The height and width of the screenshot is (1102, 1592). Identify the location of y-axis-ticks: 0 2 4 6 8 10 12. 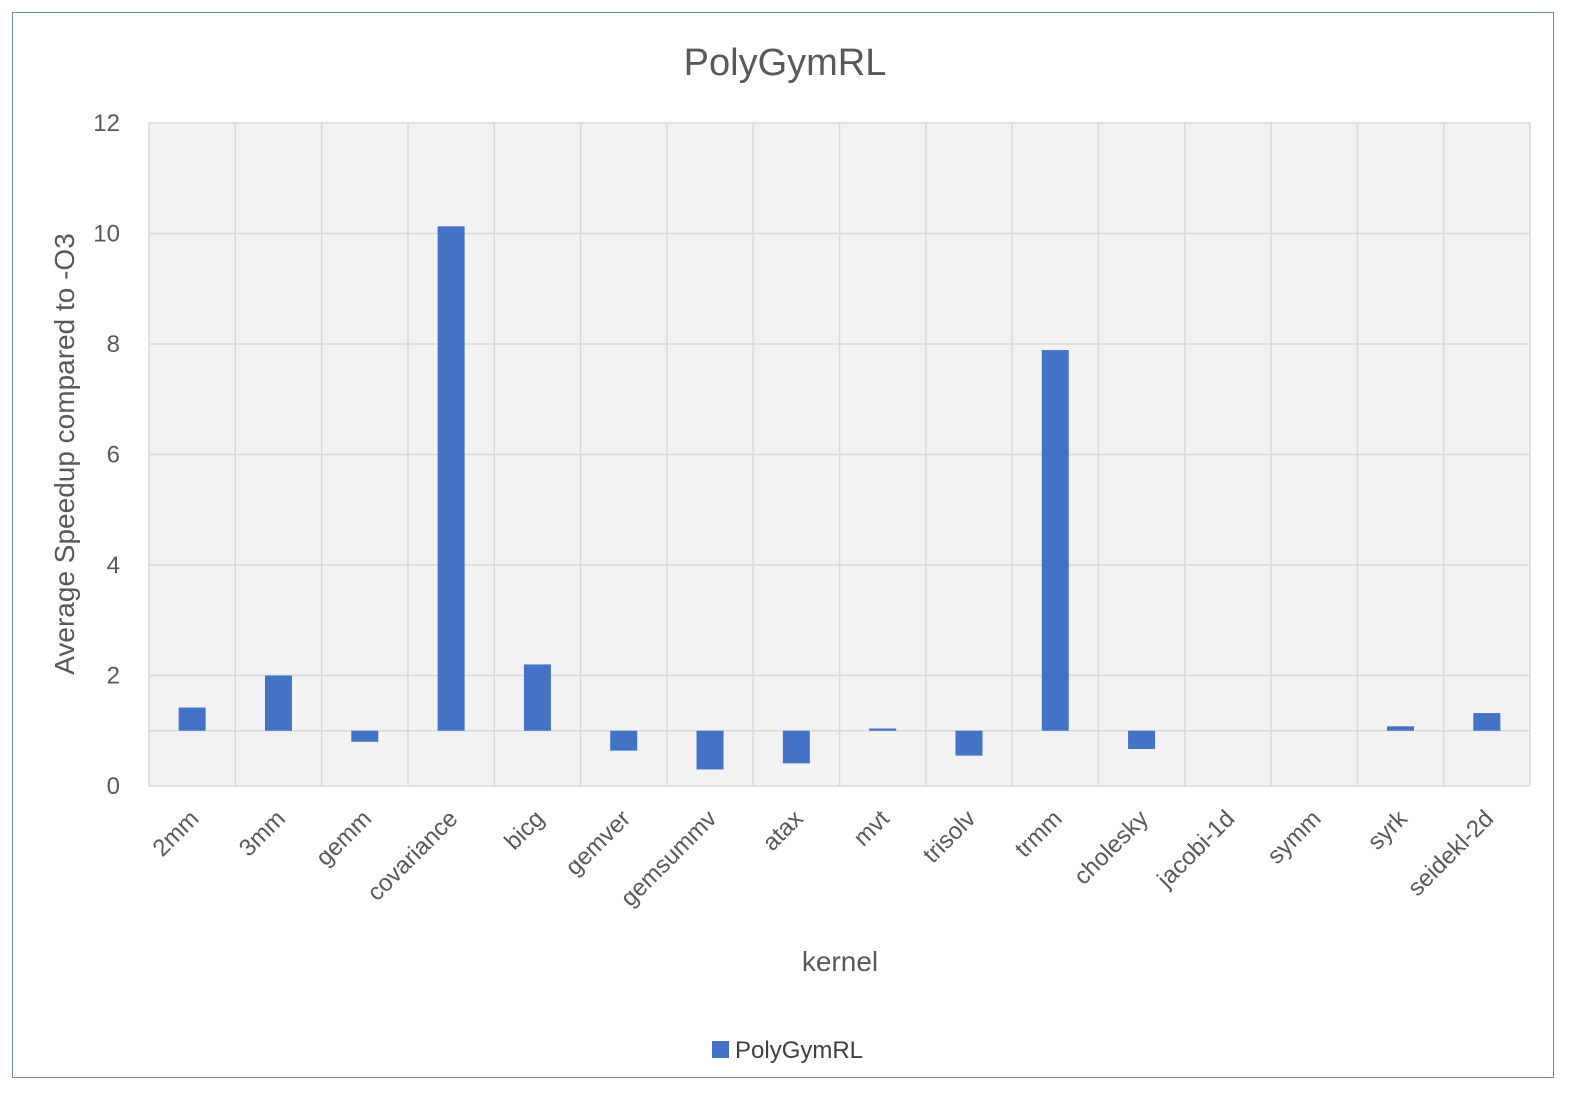
(106, 455).